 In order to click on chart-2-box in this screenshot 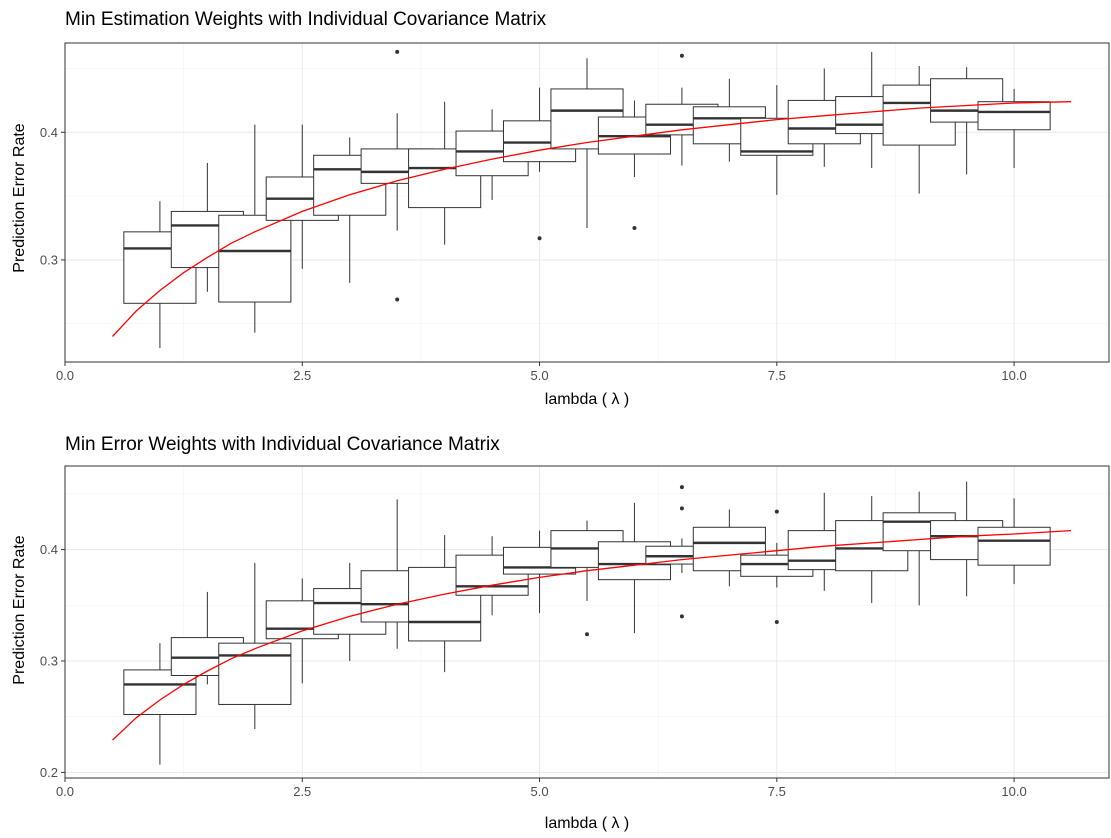, I will do `click(255, 645)`.